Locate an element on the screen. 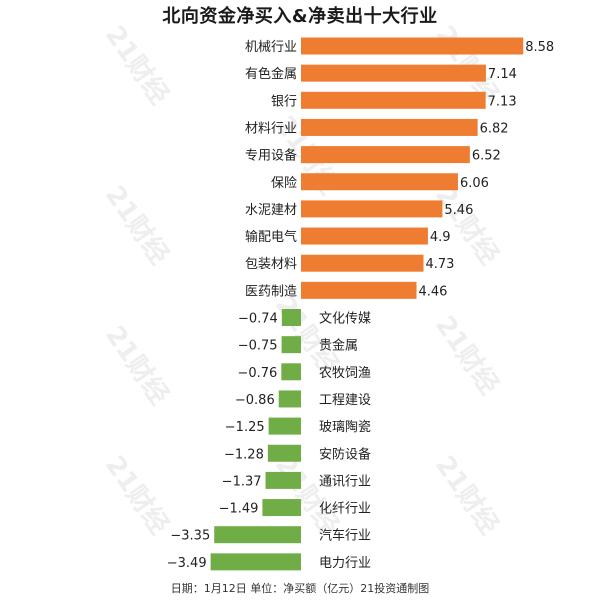  value-label: 6.82 is located at coordinates (494, 128).